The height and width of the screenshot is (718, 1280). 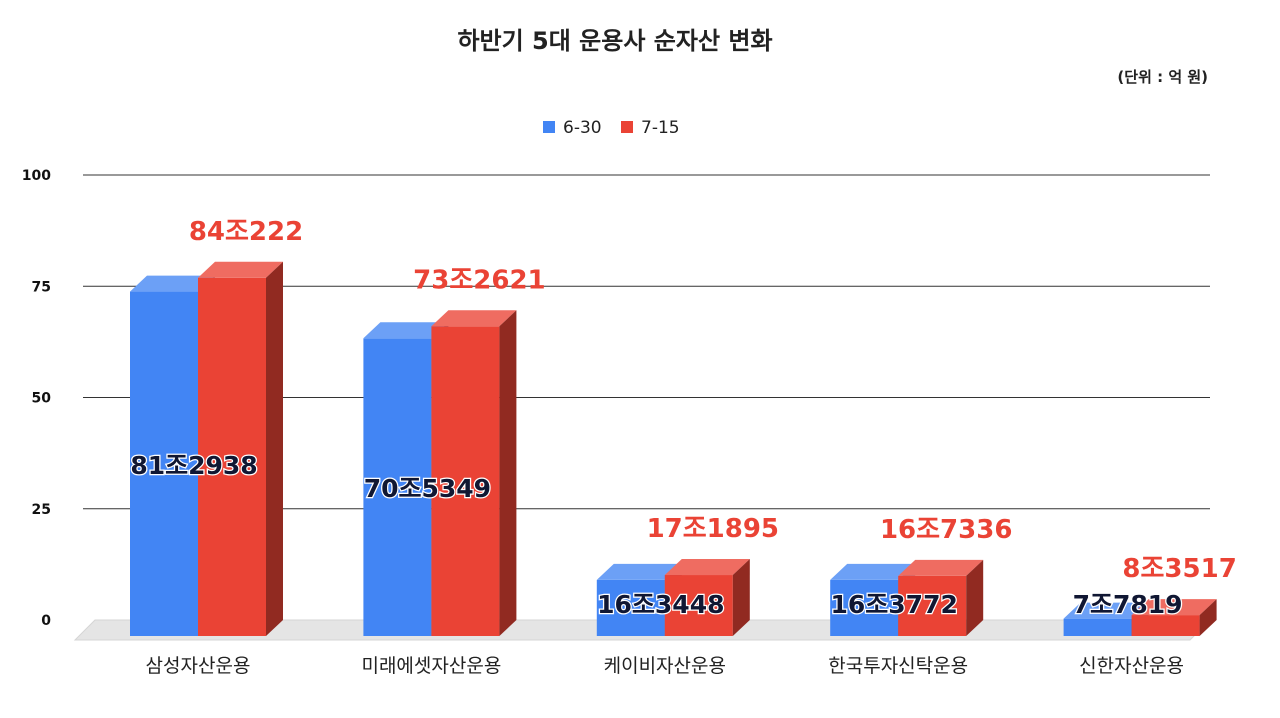 What do you see at coordinates (479, 280) in the screenshot?
I see `data-label-7-15: 73조2621` at bounding box center [479, 280].